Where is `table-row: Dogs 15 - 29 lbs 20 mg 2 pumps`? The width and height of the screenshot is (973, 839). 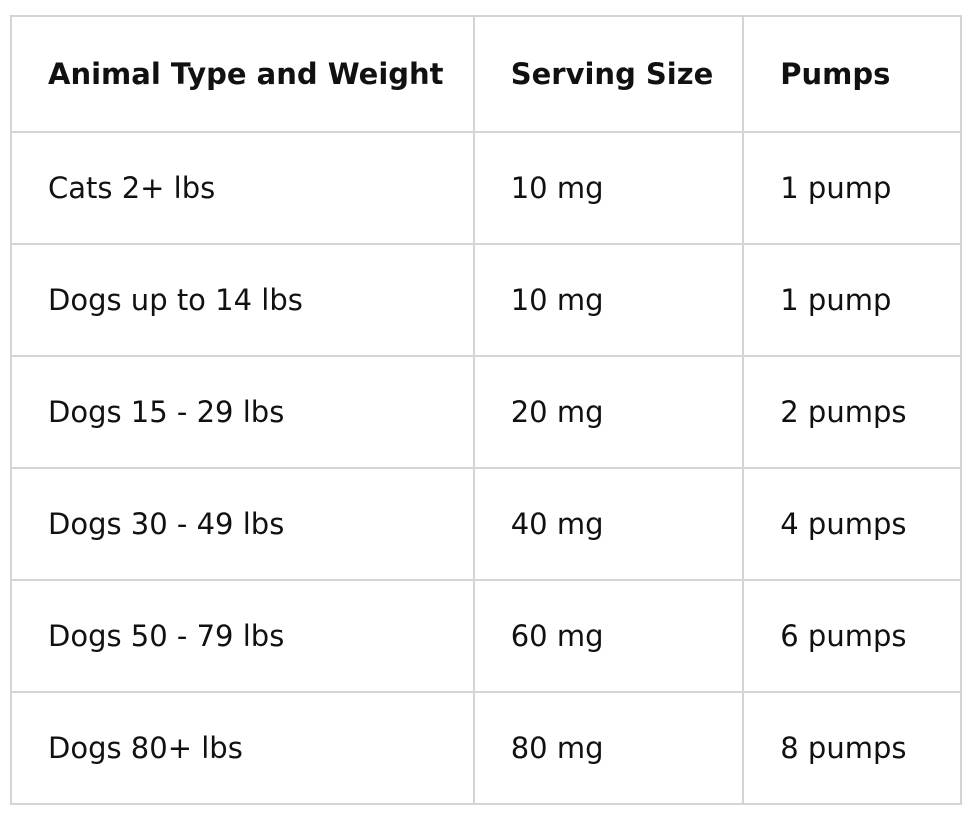
table-row: Dogs 15 - 29 lbs 20 mg 2 pumps is located at coordinates (486, 412).